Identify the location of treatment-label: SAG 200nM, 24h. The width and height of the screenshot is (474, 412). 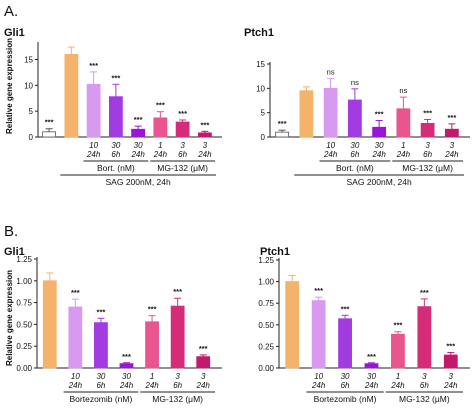
(138, 182).